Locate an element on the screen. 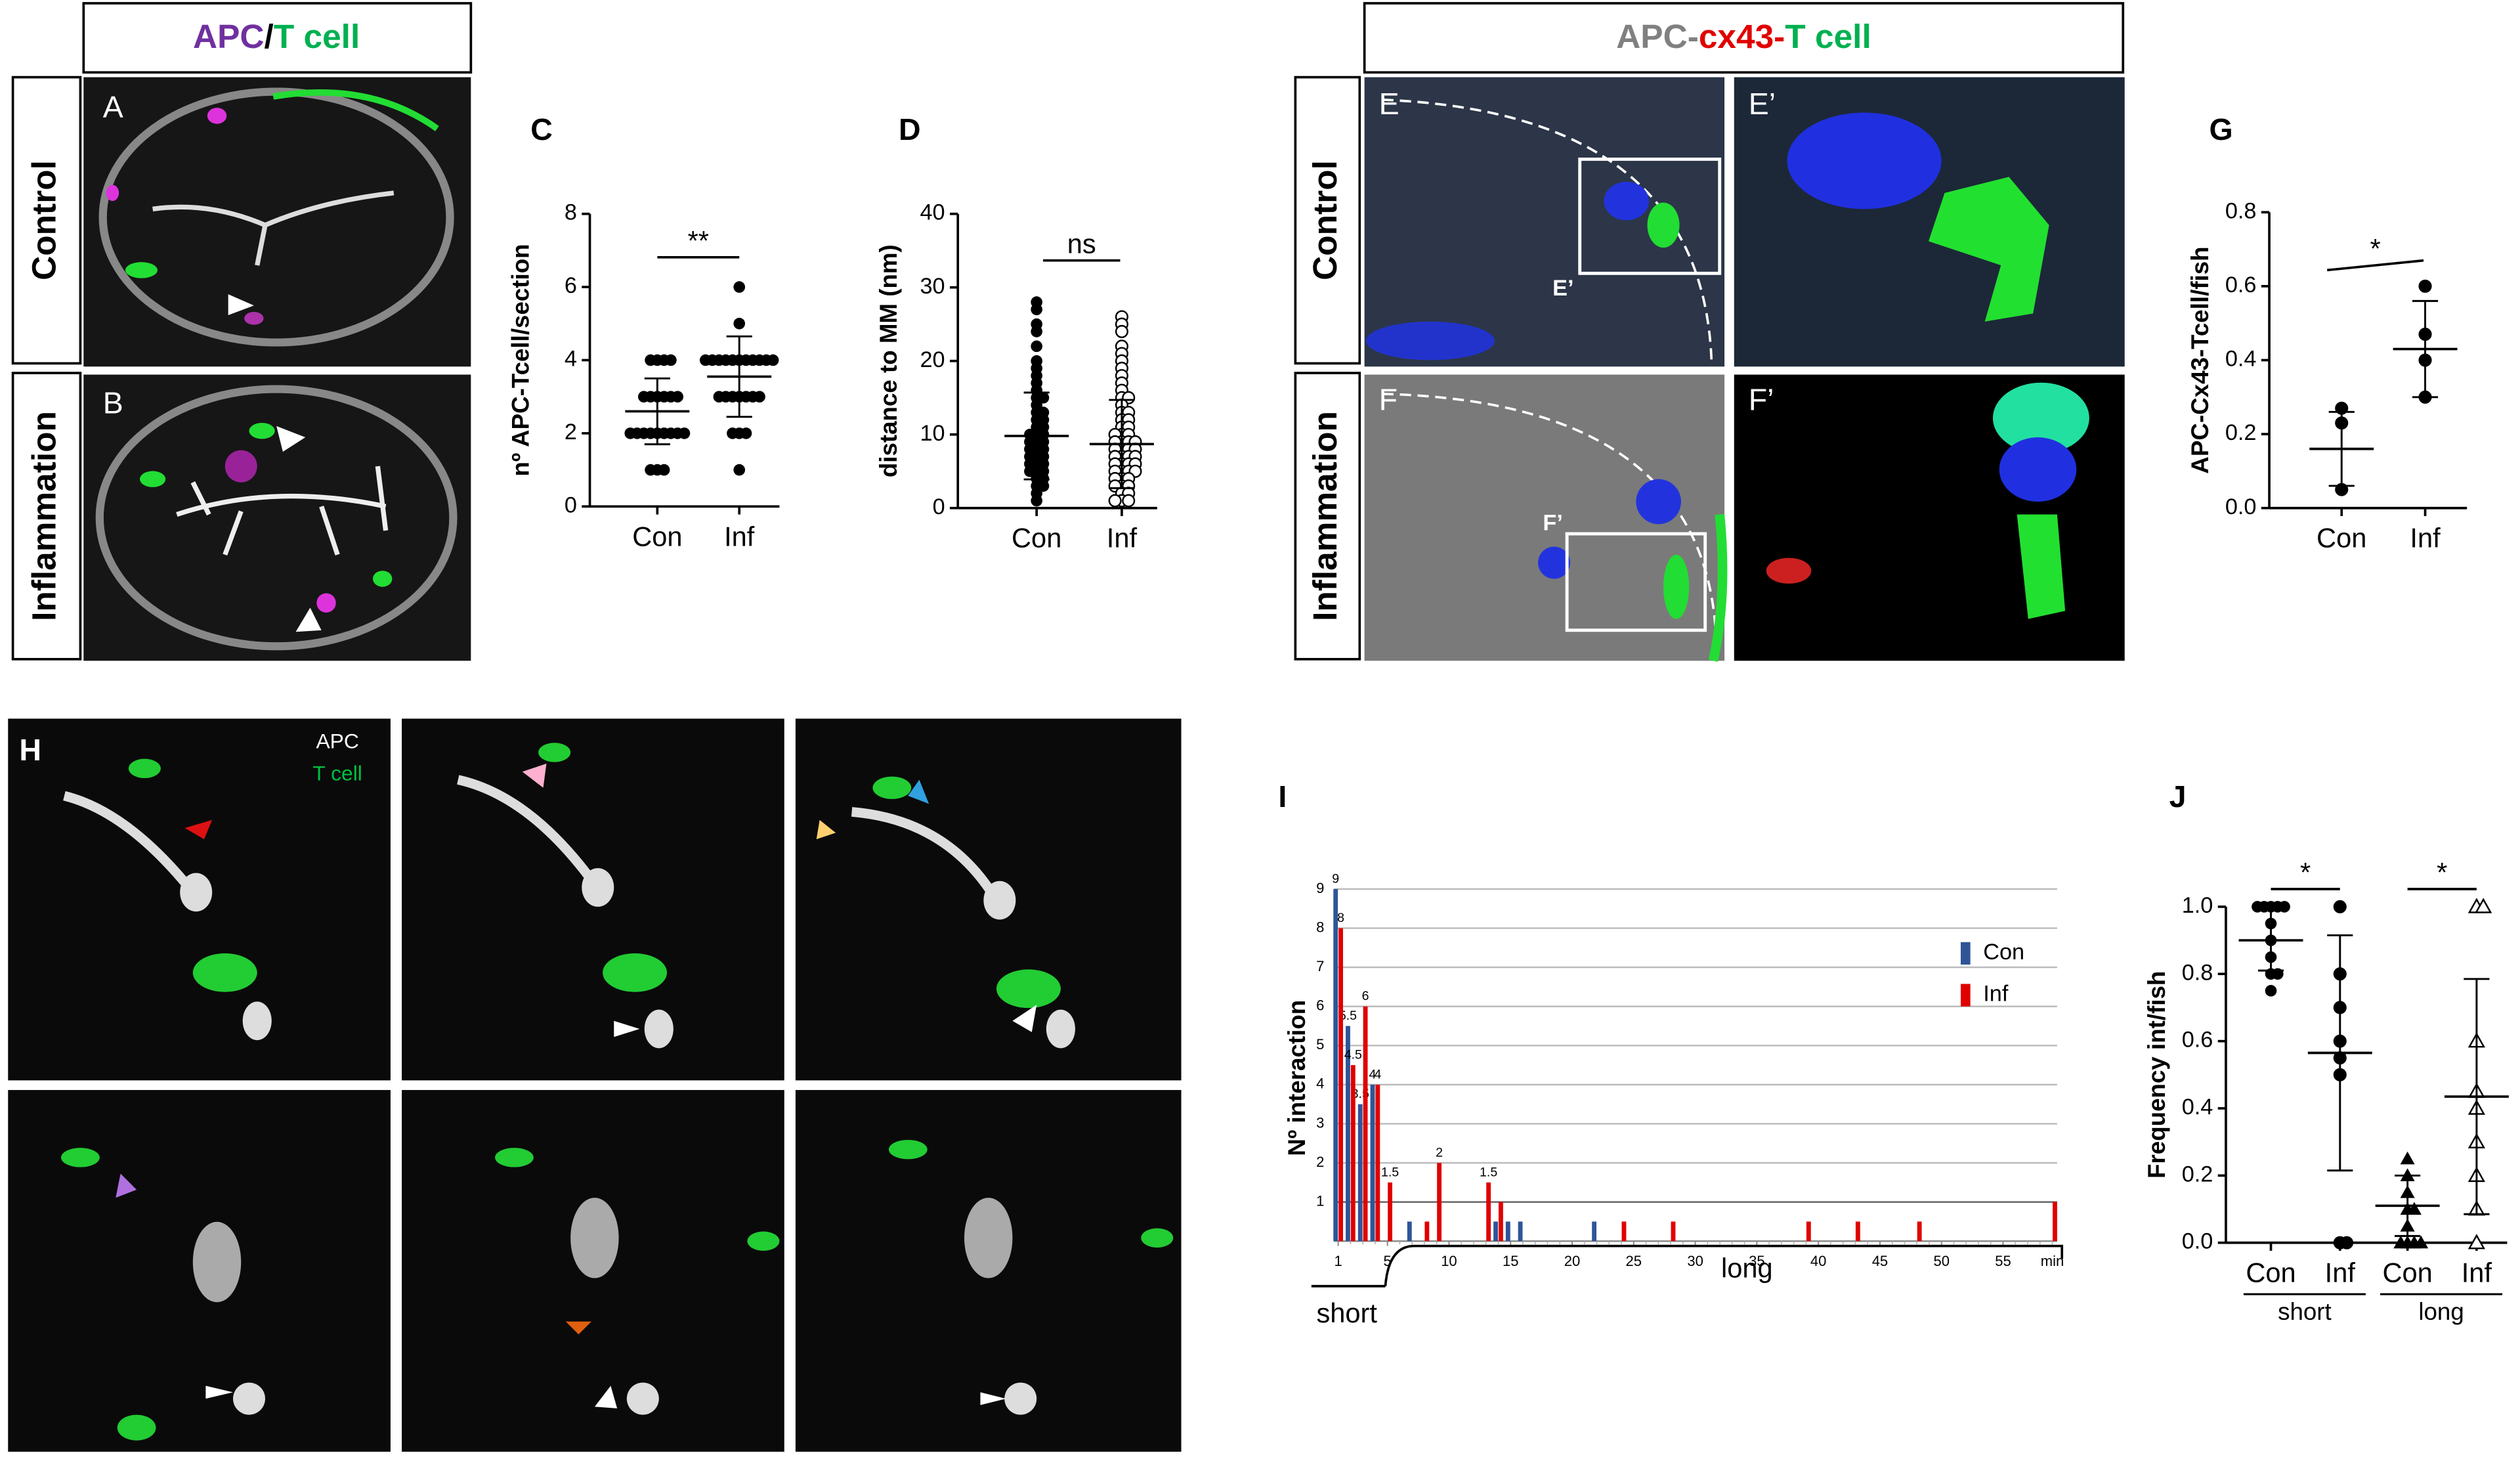 The height and width of the screenshot is (1459, 2520). inset-label: E’ is located at coordinates (1562, 288).